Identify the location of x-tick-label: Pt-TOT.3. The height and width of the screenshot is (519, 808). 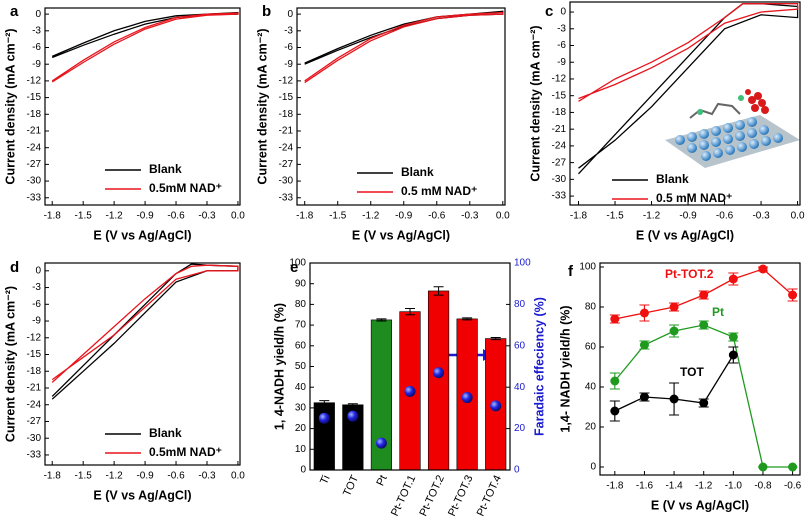
(460, 495).